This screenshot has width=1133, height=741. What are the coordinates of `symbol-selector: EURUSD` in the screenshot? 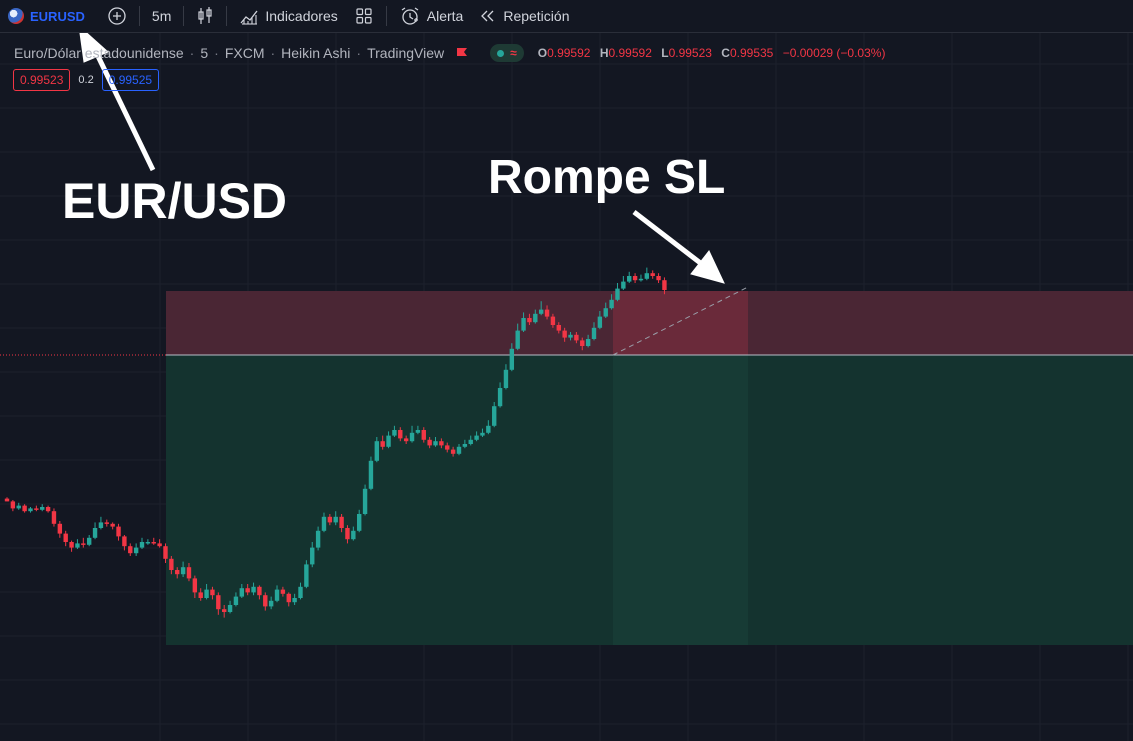 It's located at (46, 16).